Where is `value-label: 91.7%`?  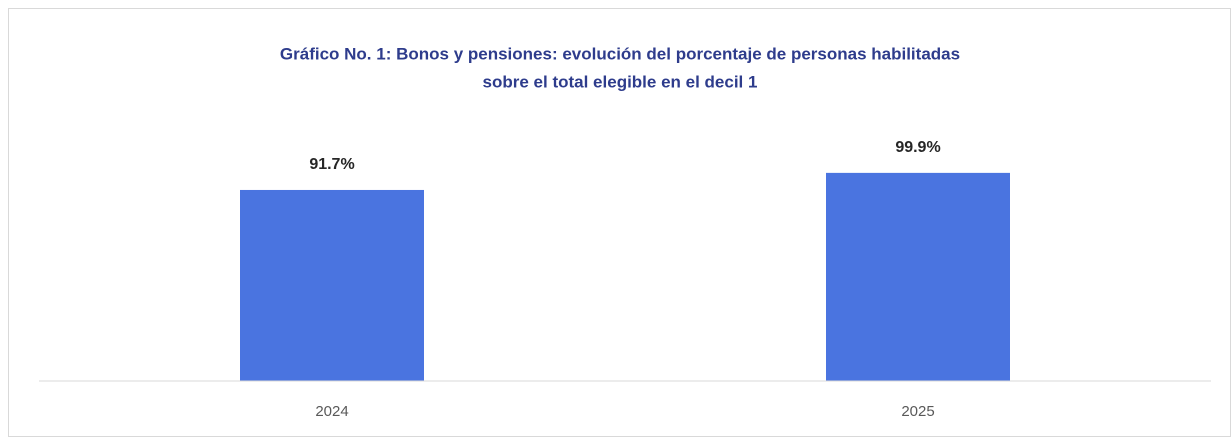
value-label: 91.7% is located at coordinates (331, 164).